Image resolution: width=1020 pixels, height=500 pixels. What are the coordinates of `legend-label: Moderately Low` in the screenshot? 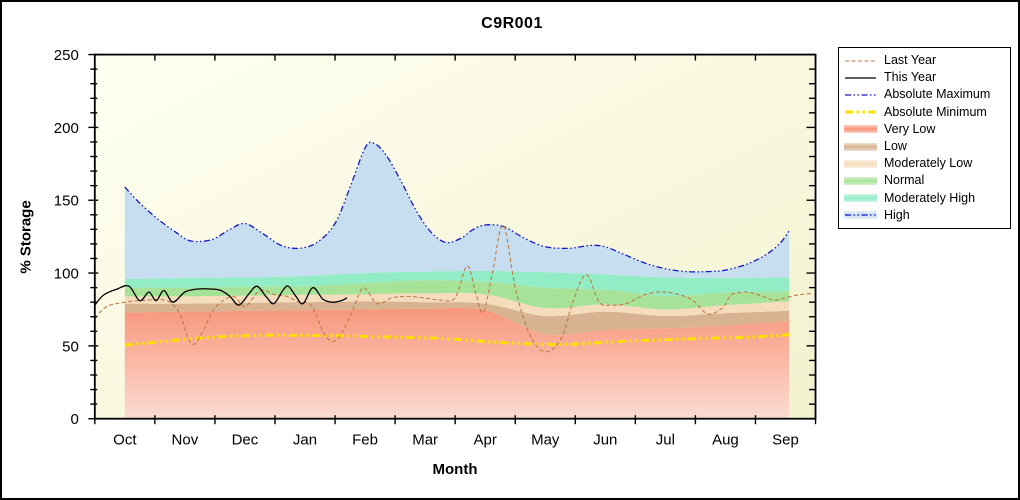 It's located at (928, 163).